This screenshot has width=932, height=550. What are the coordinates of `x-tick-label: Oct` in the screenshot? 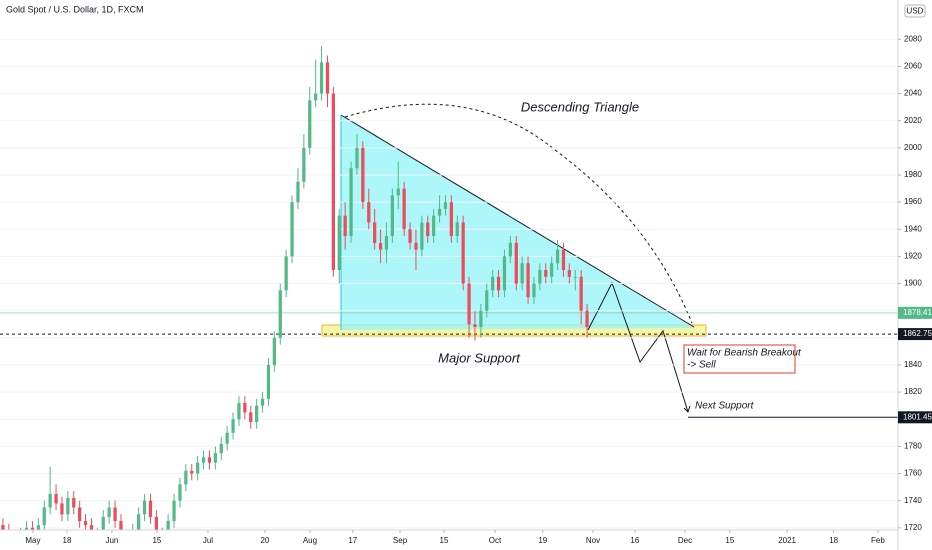 It's located at (495, 540).